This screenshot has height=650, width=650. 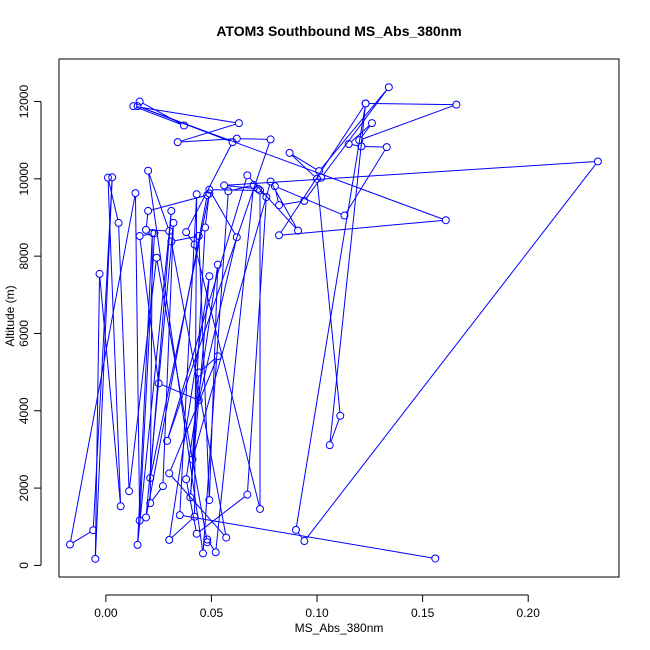 I want to click on chart-title: ATOM3 Southbound MS_Abs_380nm, so click(x=338, y=31).